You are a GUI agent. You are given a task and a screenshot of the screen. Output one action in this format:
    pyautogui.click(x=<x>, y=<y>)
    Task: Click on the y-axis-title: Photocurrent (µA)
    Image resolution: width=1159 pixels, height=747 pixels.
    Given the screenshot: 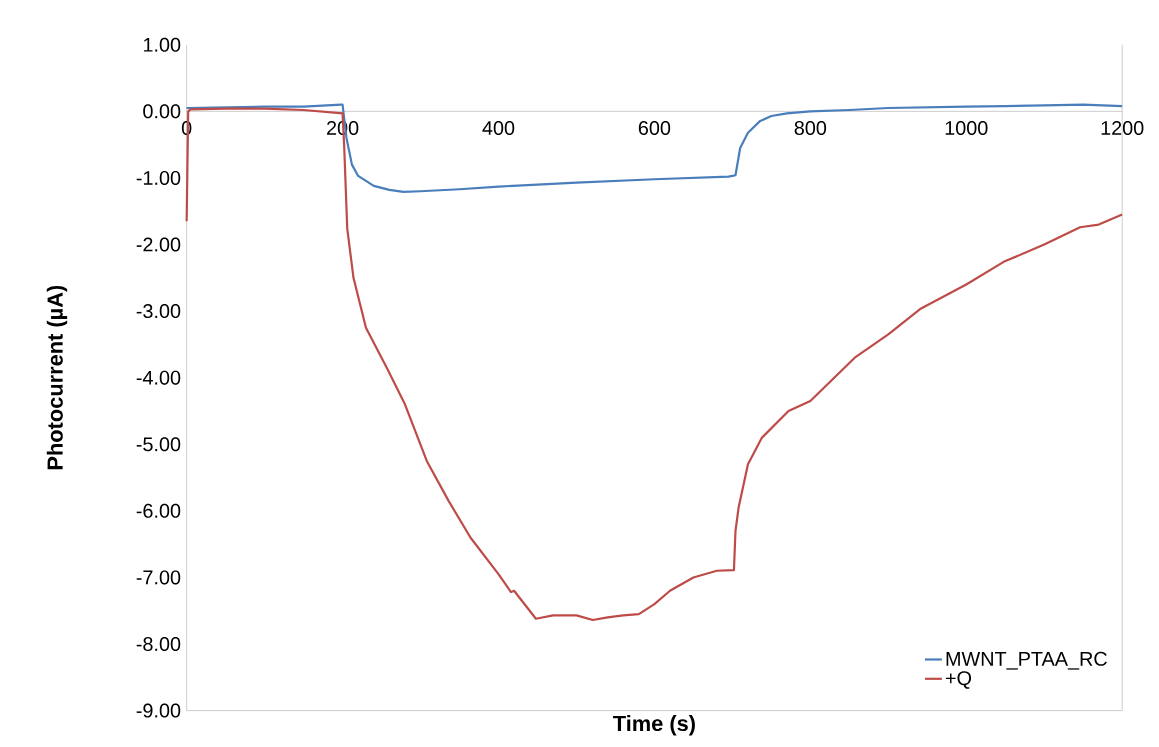 What is the action you would take?
    pyautogui.click(x=57, y=377)
    